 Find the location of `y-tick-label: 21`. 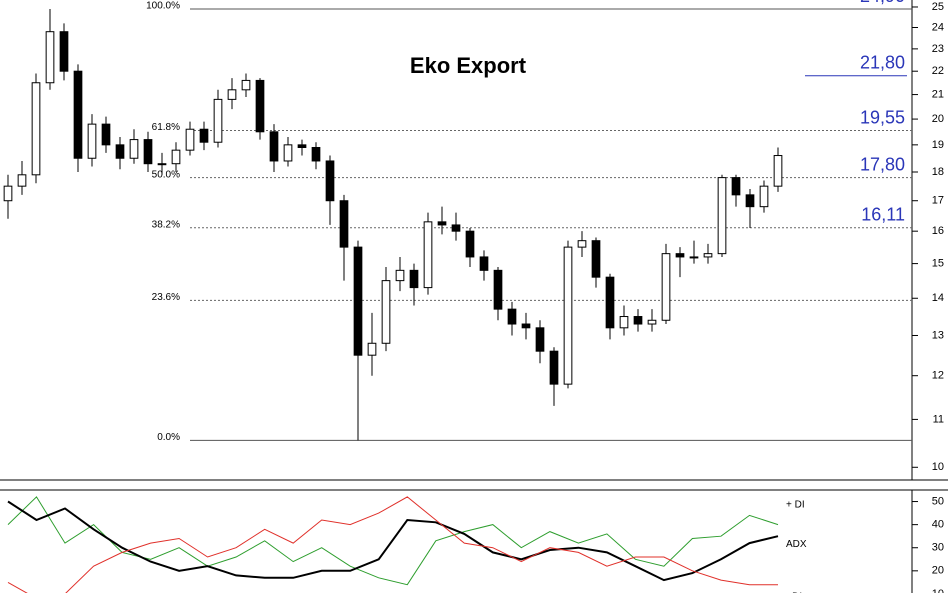

y-tick-label: 21 is located at coordinates (938, 94).